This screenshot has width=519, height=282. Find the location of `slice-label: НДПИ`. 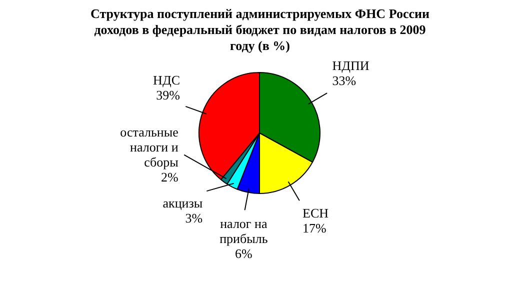

slice-label: НДПИ is located at coordinates (351, 65).